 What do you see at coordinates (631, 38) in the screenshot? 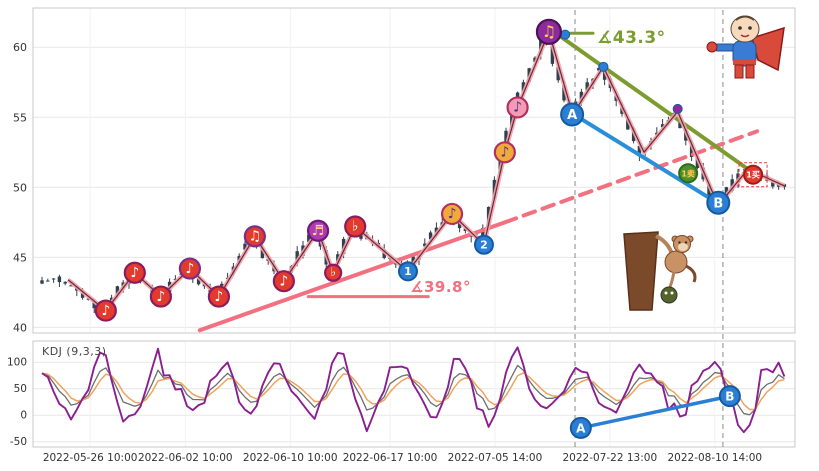
I see `angle-annotation-green: ∡43.3°` at bounding box center [631, 38].